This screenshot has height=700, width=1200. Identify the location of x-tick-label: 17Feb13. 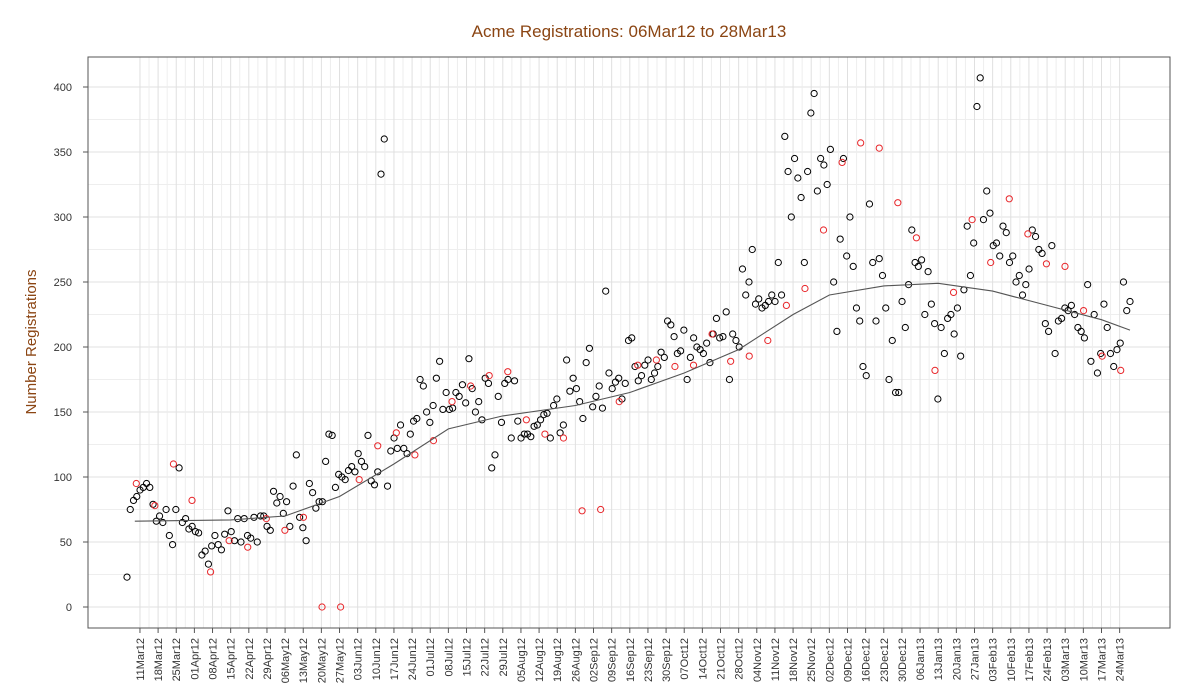
(1030, 659).